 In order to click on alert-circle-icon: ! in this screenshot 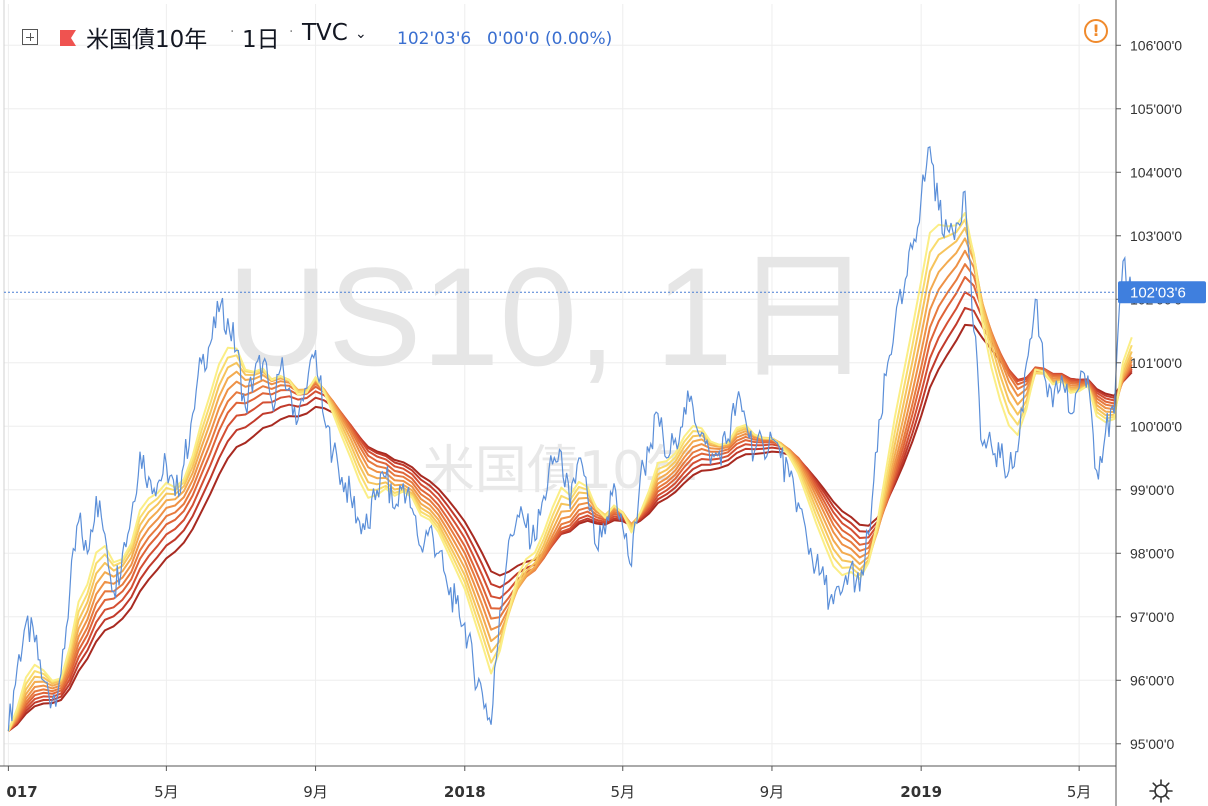, I will do `click(1096, 31)`.